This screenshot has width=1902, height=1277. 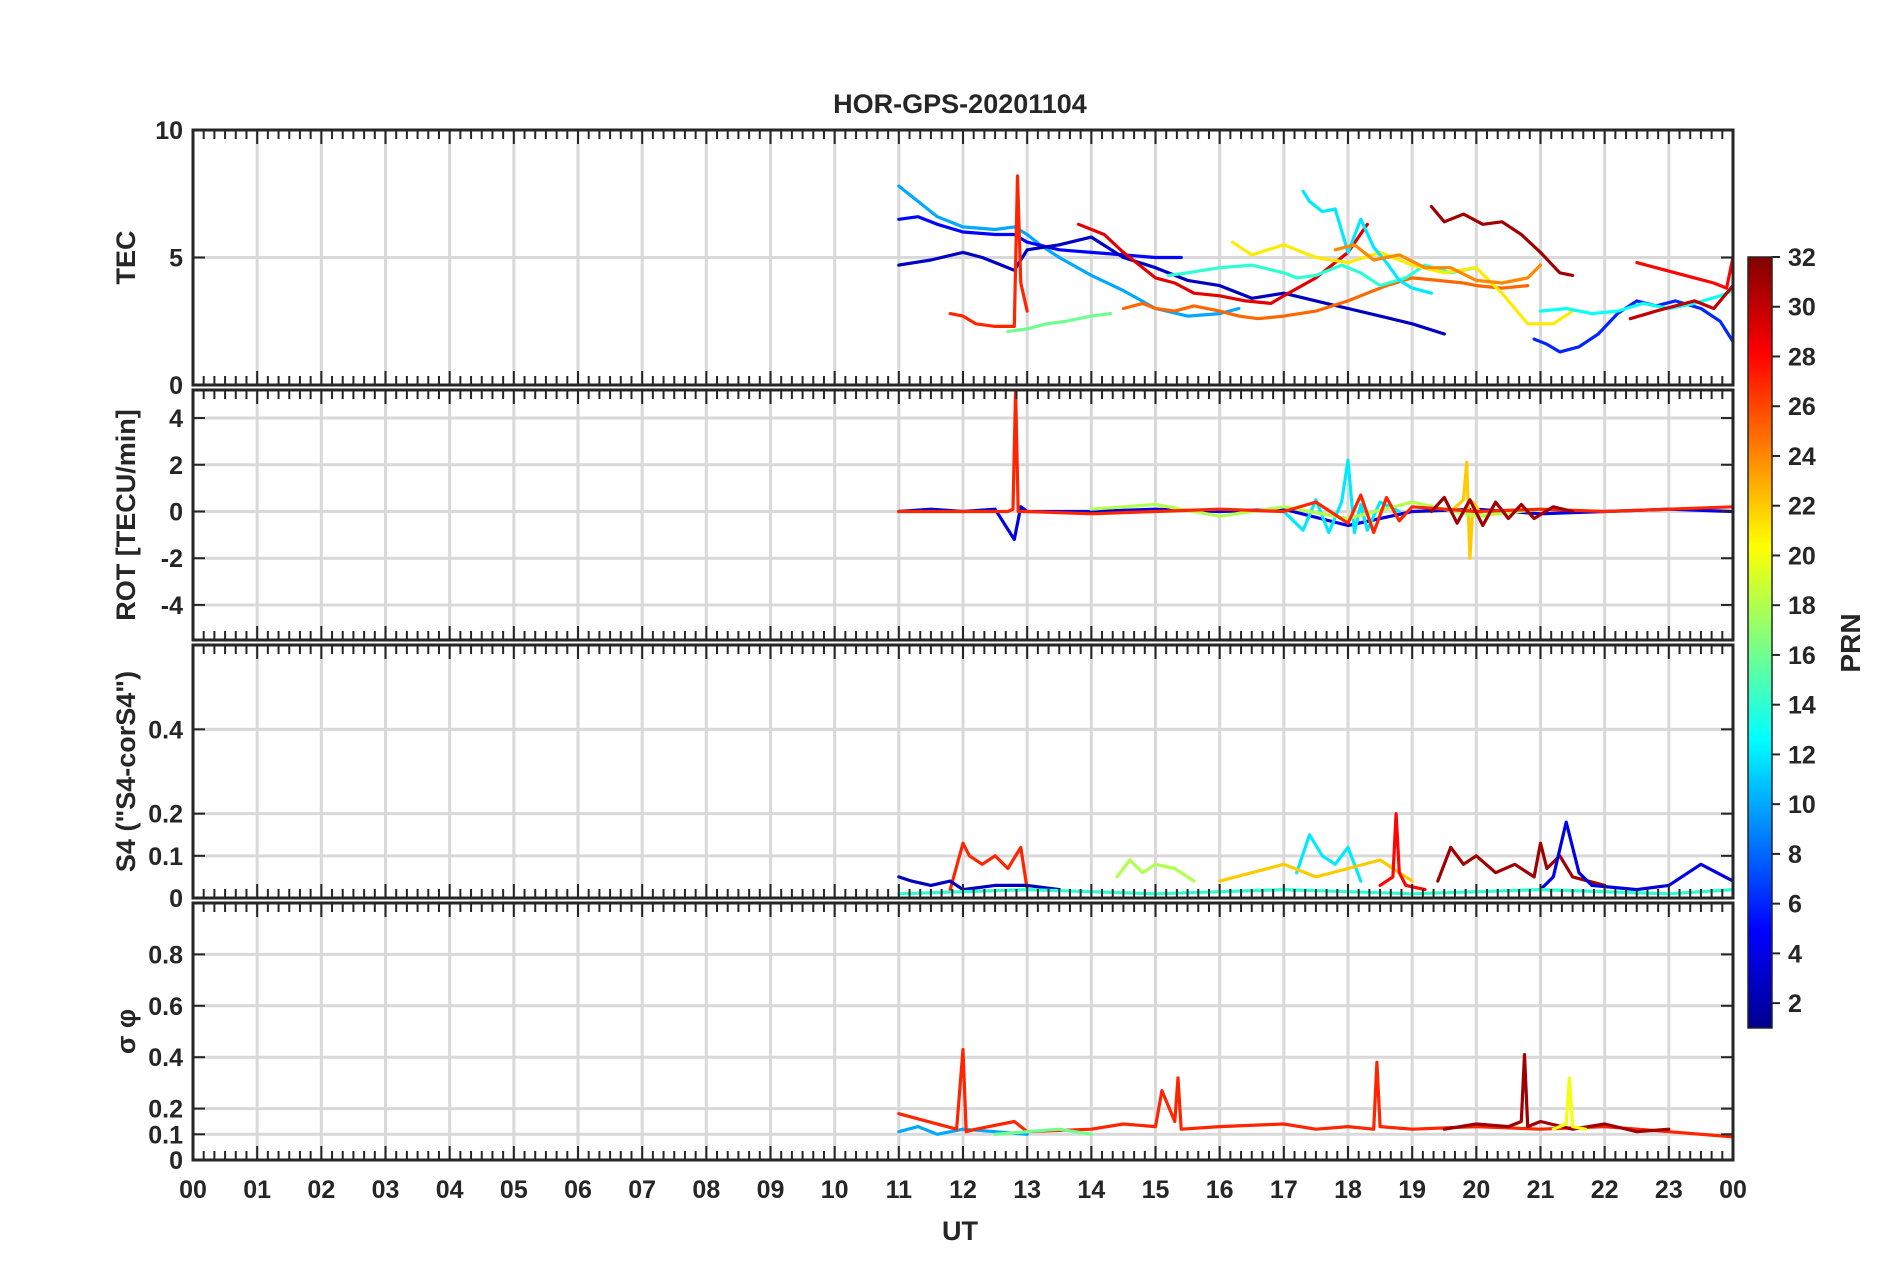 What do you see at coordinates (960, 104) in the screenshot?
I see `chart-title: HOR-GPS-20201104` at bounding box center [960, 104].